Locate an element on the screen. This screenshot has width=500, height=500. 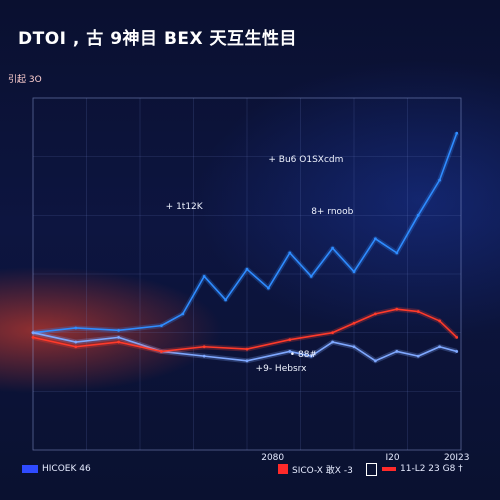
legend-item-0: HICOEK 46 is located at coordinates (56, 469).